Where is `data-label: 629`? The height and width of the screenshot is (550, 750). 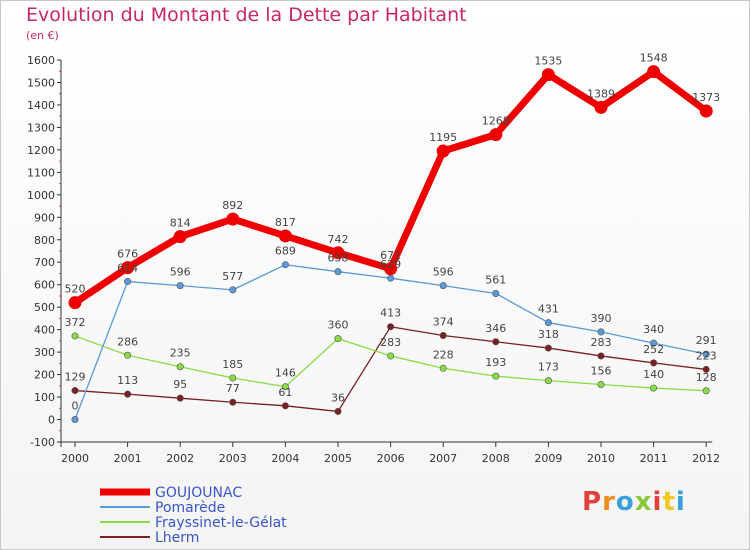 data-label: 629 is located at coordinates (390, 264).